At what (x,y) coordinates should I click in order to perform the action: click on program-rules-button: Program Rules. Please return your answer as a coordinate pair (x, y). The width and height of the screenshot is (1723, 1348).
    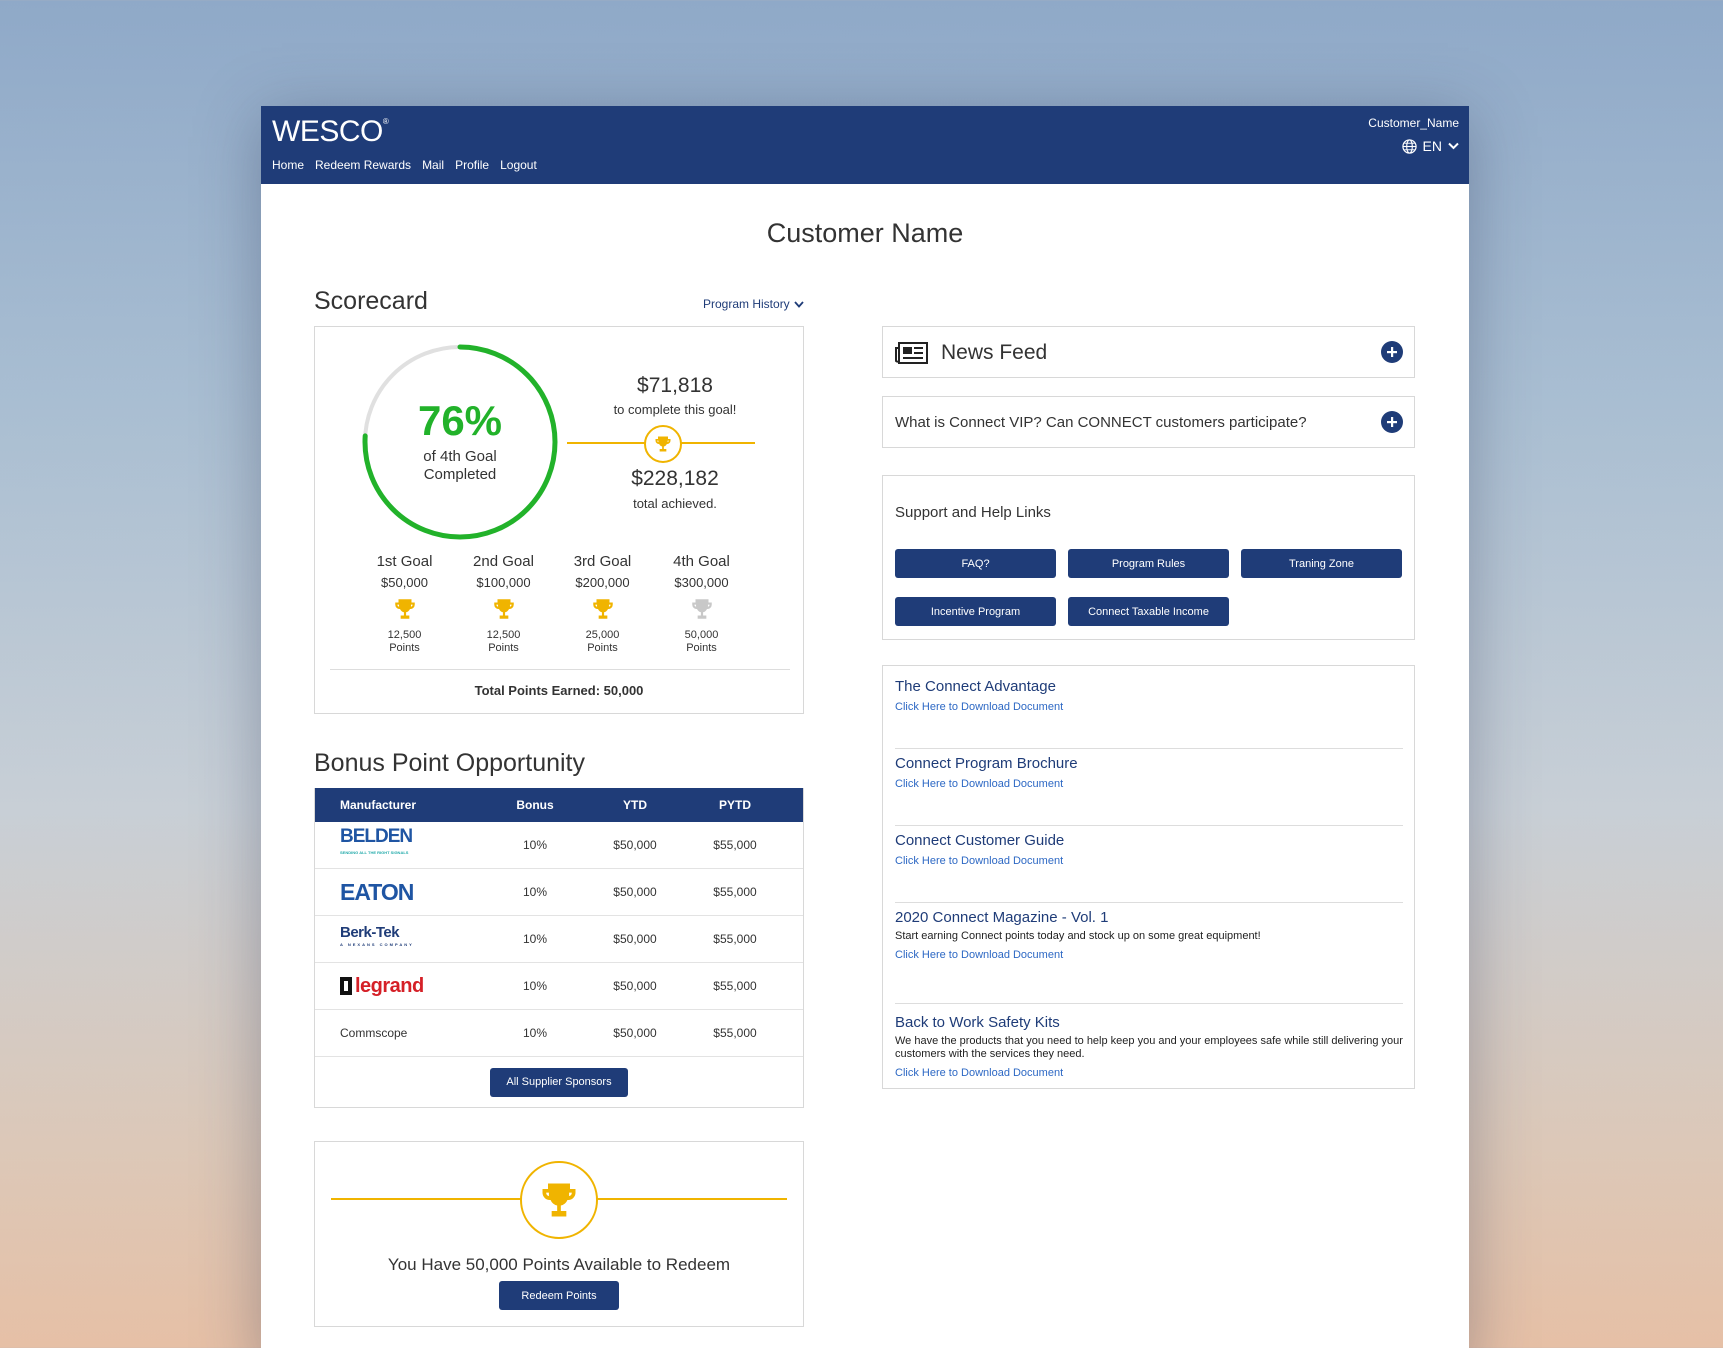
    Looking at the image, I should click on (1148, 563).